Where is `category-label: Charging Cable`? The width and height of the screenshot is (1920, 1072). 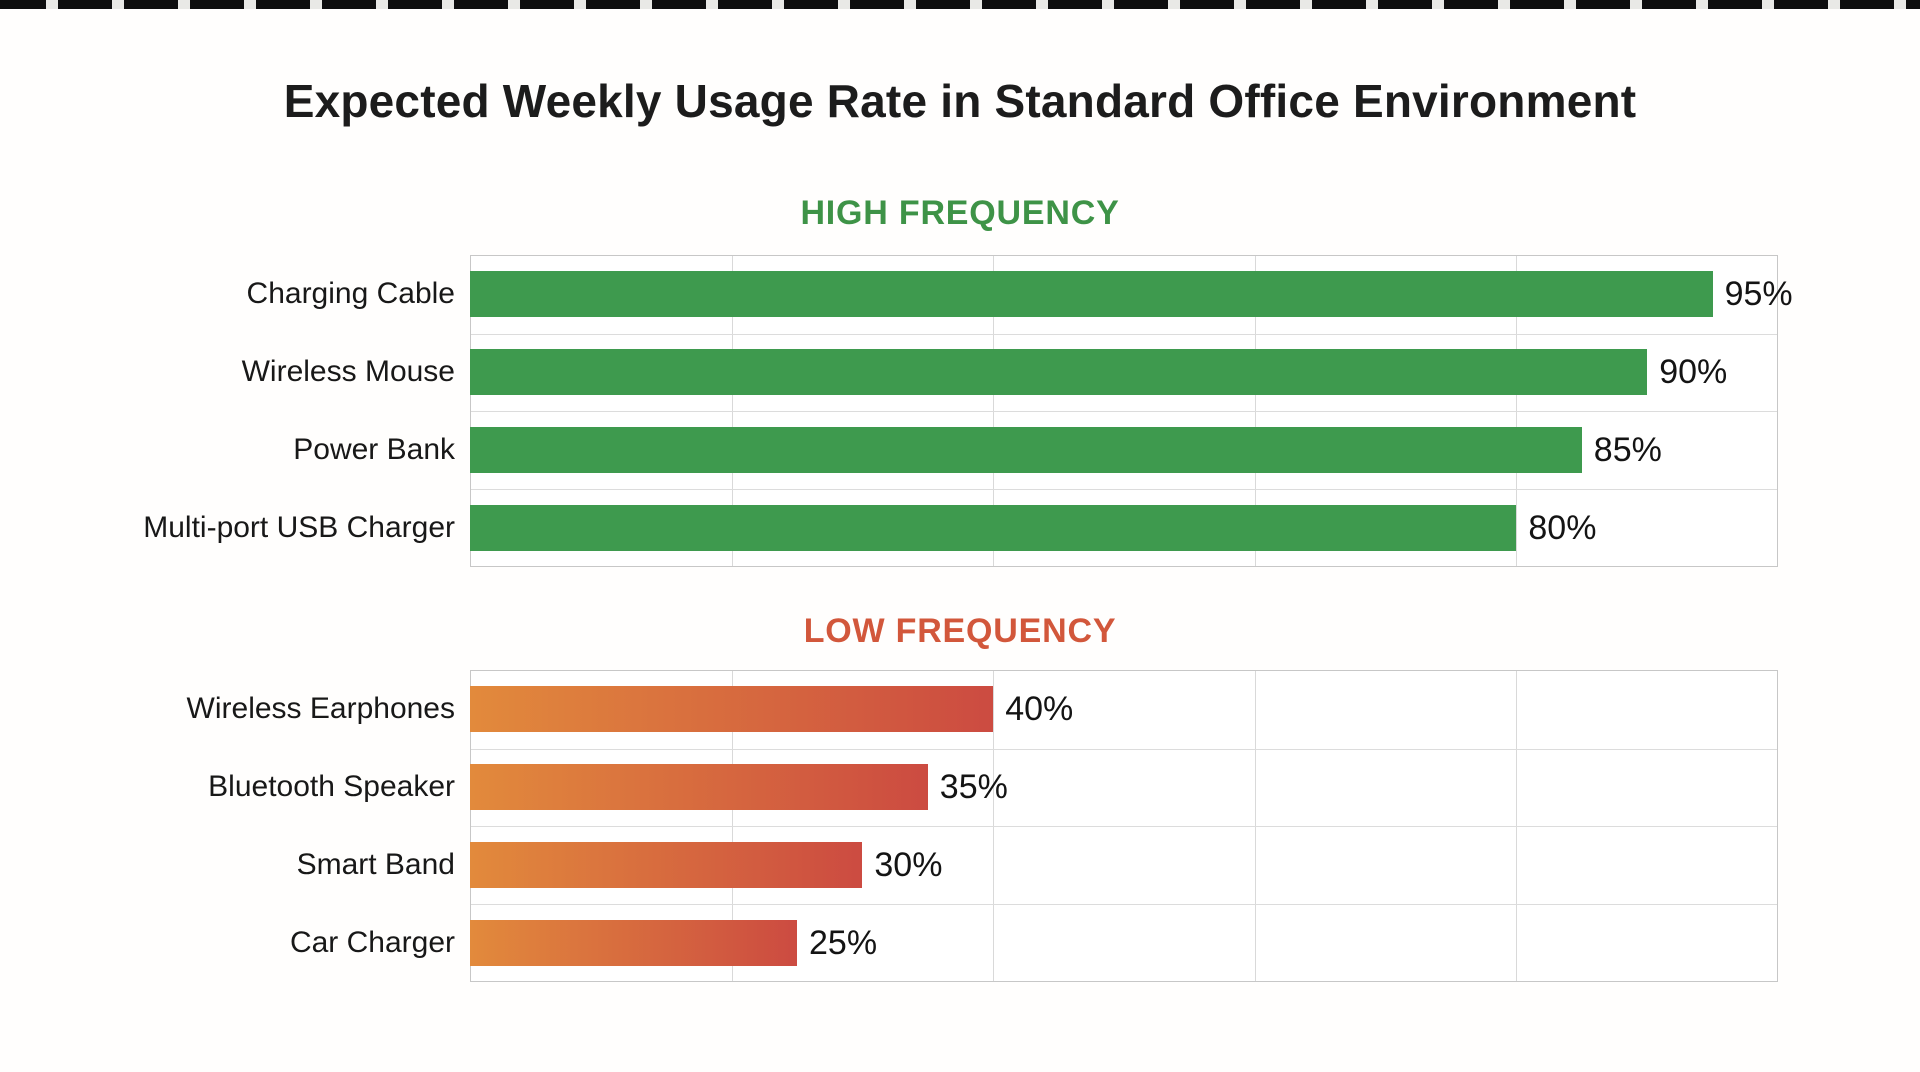 category-label: Charging Cable is located at coordinates (350, 293).